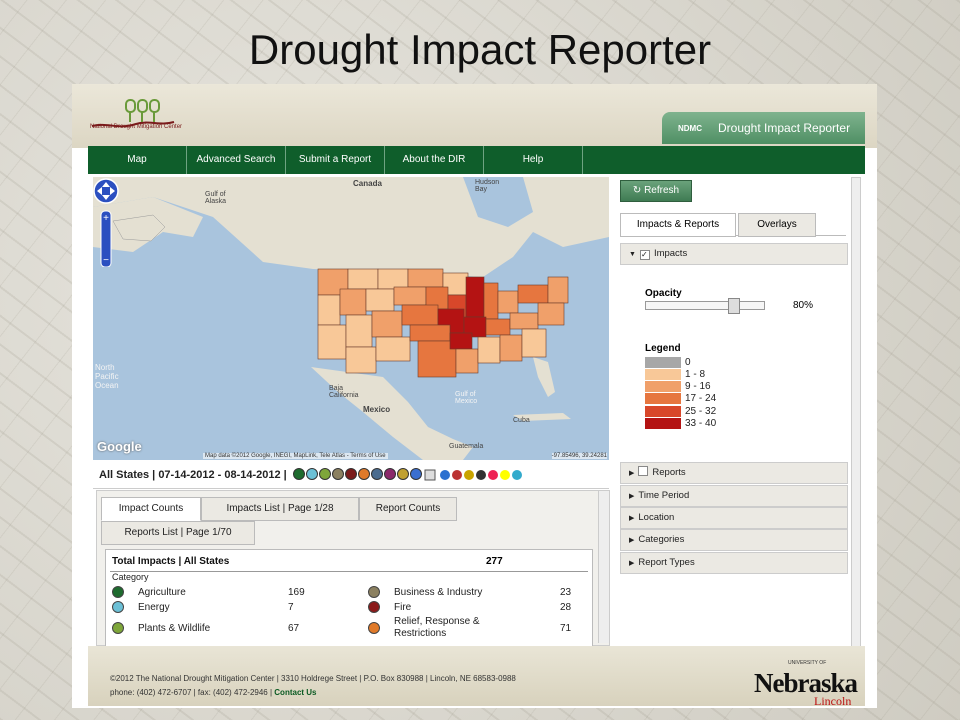 This screenshot has height=720, width=960. I want to click on impact-row-business-industry: Business & Industry 23, so click(469, 592).